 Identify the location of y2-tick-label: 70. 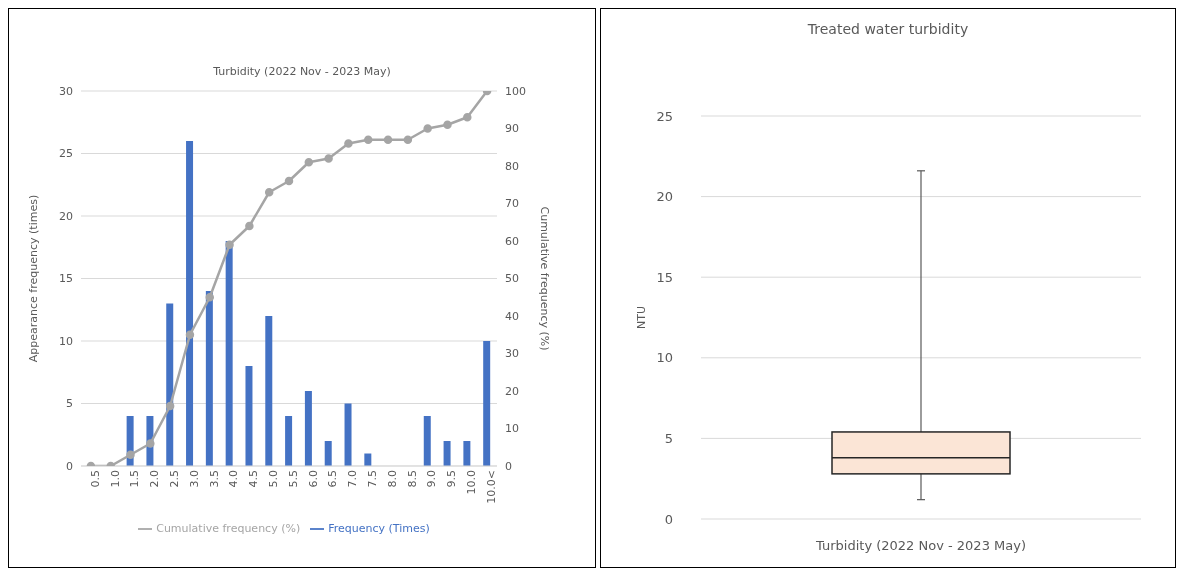
(512, 204).